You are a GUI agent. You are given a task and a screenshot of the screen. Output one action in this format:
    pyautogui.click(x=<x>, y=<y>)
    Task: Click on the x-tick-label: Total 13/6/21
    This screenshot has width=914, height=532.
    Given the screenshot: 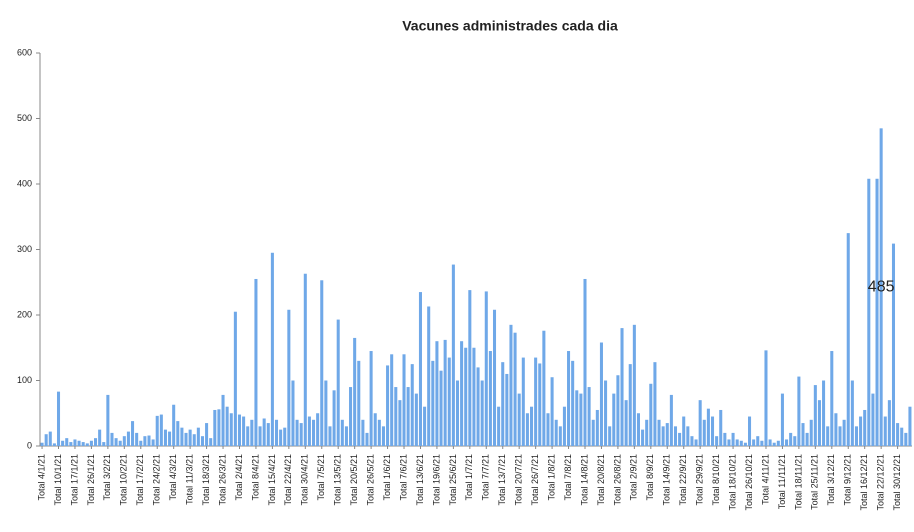 What is the action you would take?
    pyautogui.click(x=420, y=480)
    